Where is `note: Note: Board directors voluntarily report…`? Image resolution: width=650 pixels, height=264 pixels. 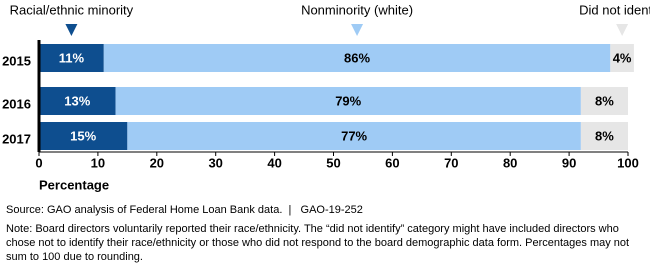 note: Note: Board directors voluntarily report… is located at coordinates (318, 243).